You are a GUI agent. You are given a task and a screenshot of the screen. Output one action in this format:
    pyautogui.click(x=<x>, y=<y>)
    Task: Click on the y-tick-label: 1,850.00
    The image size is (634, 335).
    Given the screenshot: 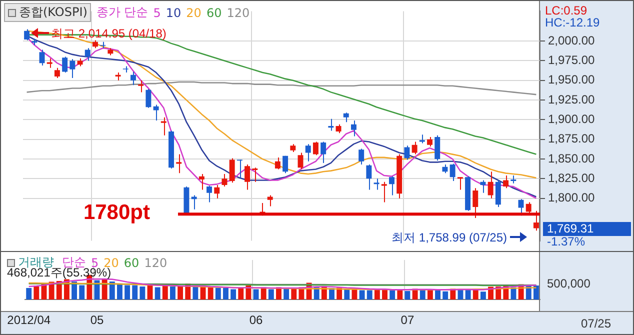 What is the action you would take?
    pyautogui.click(x=572, y=158)
    